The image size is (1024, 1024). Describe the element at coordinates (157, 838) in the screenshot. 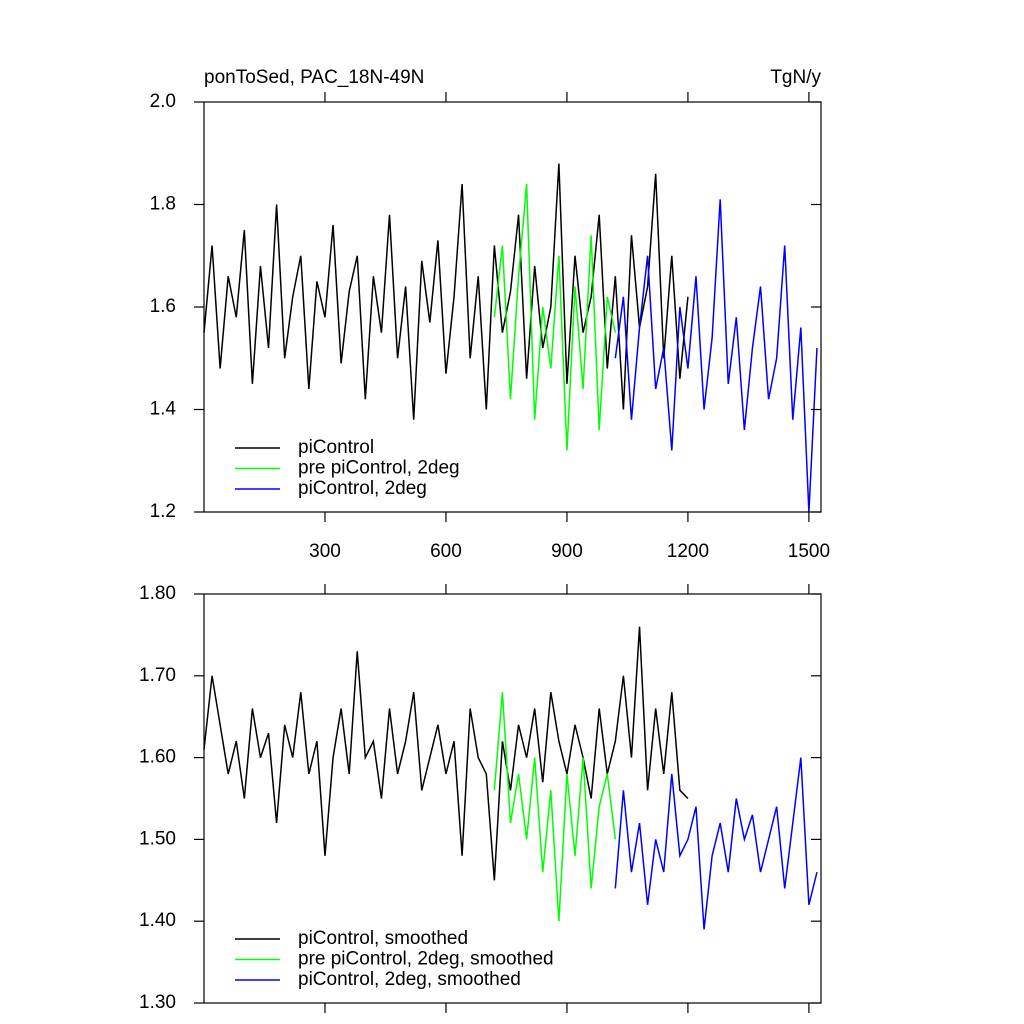

I see `y-tick-label: 1.50` at that location.